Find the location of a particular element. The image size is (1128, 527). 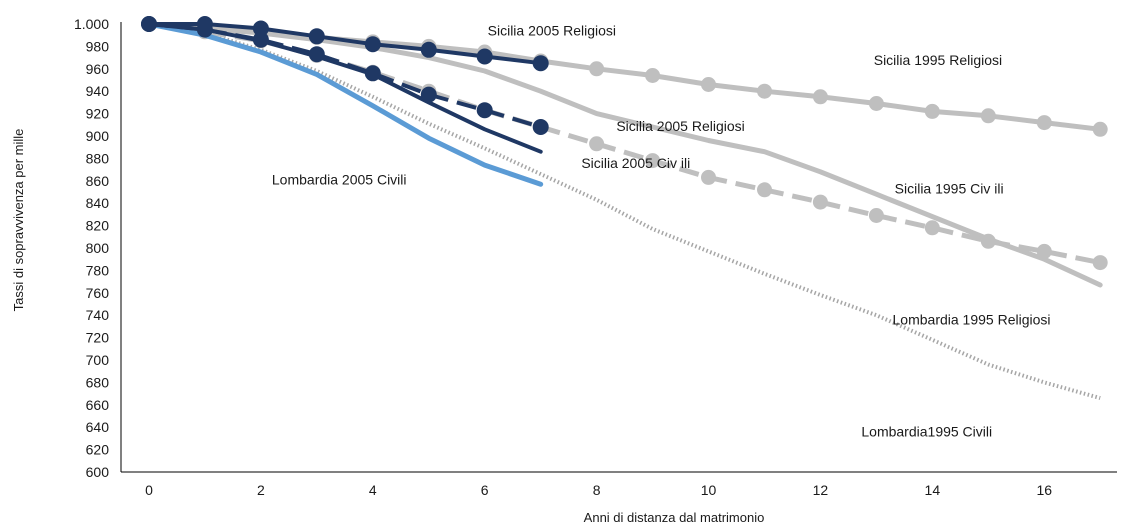

y-tick-label: 760 is located at coordinates (98, 293).